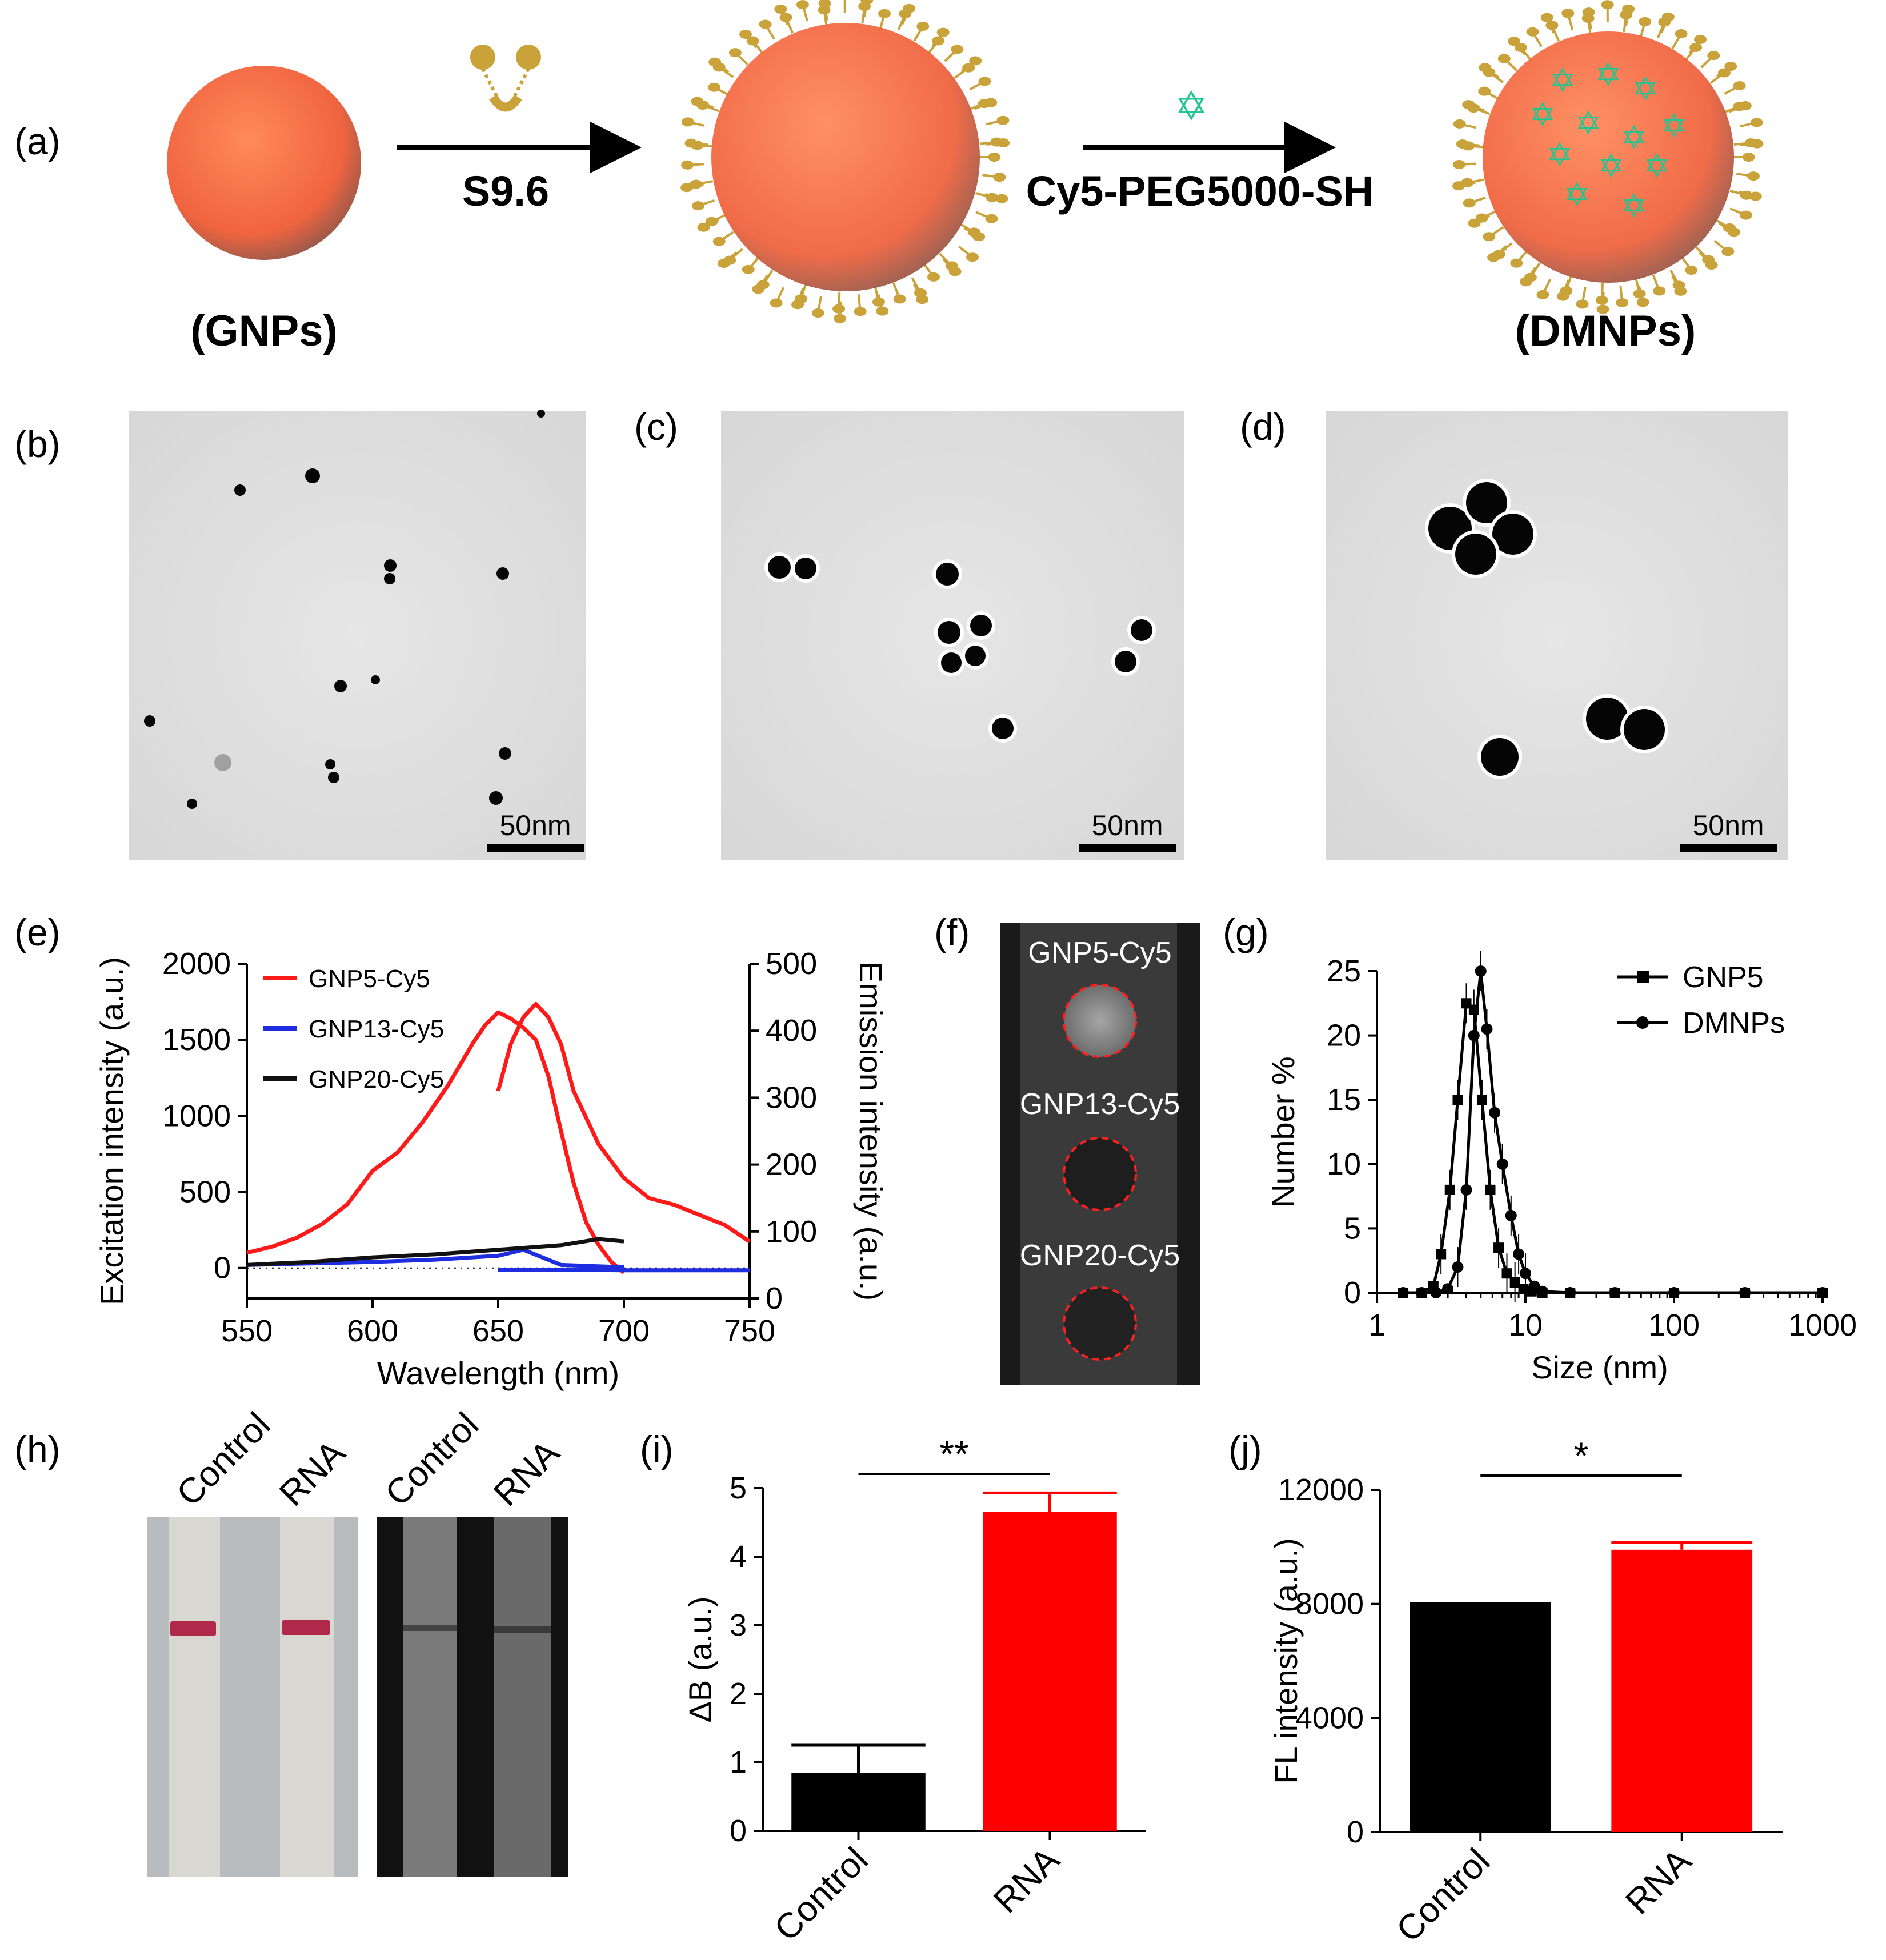 This screenshot has width=1886, height=1960. Describe the element at coordinates (1642, 1022) in the screenshot. I see `legend-marker` at that location.